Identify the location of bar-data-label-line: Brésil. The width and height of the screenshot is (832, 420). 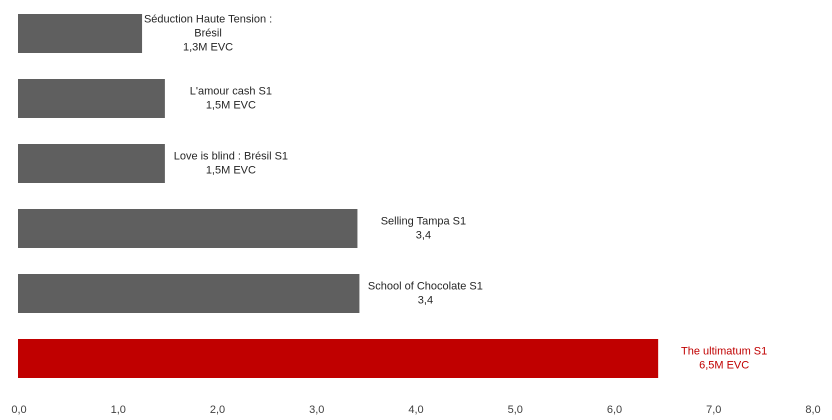
(208, 33).